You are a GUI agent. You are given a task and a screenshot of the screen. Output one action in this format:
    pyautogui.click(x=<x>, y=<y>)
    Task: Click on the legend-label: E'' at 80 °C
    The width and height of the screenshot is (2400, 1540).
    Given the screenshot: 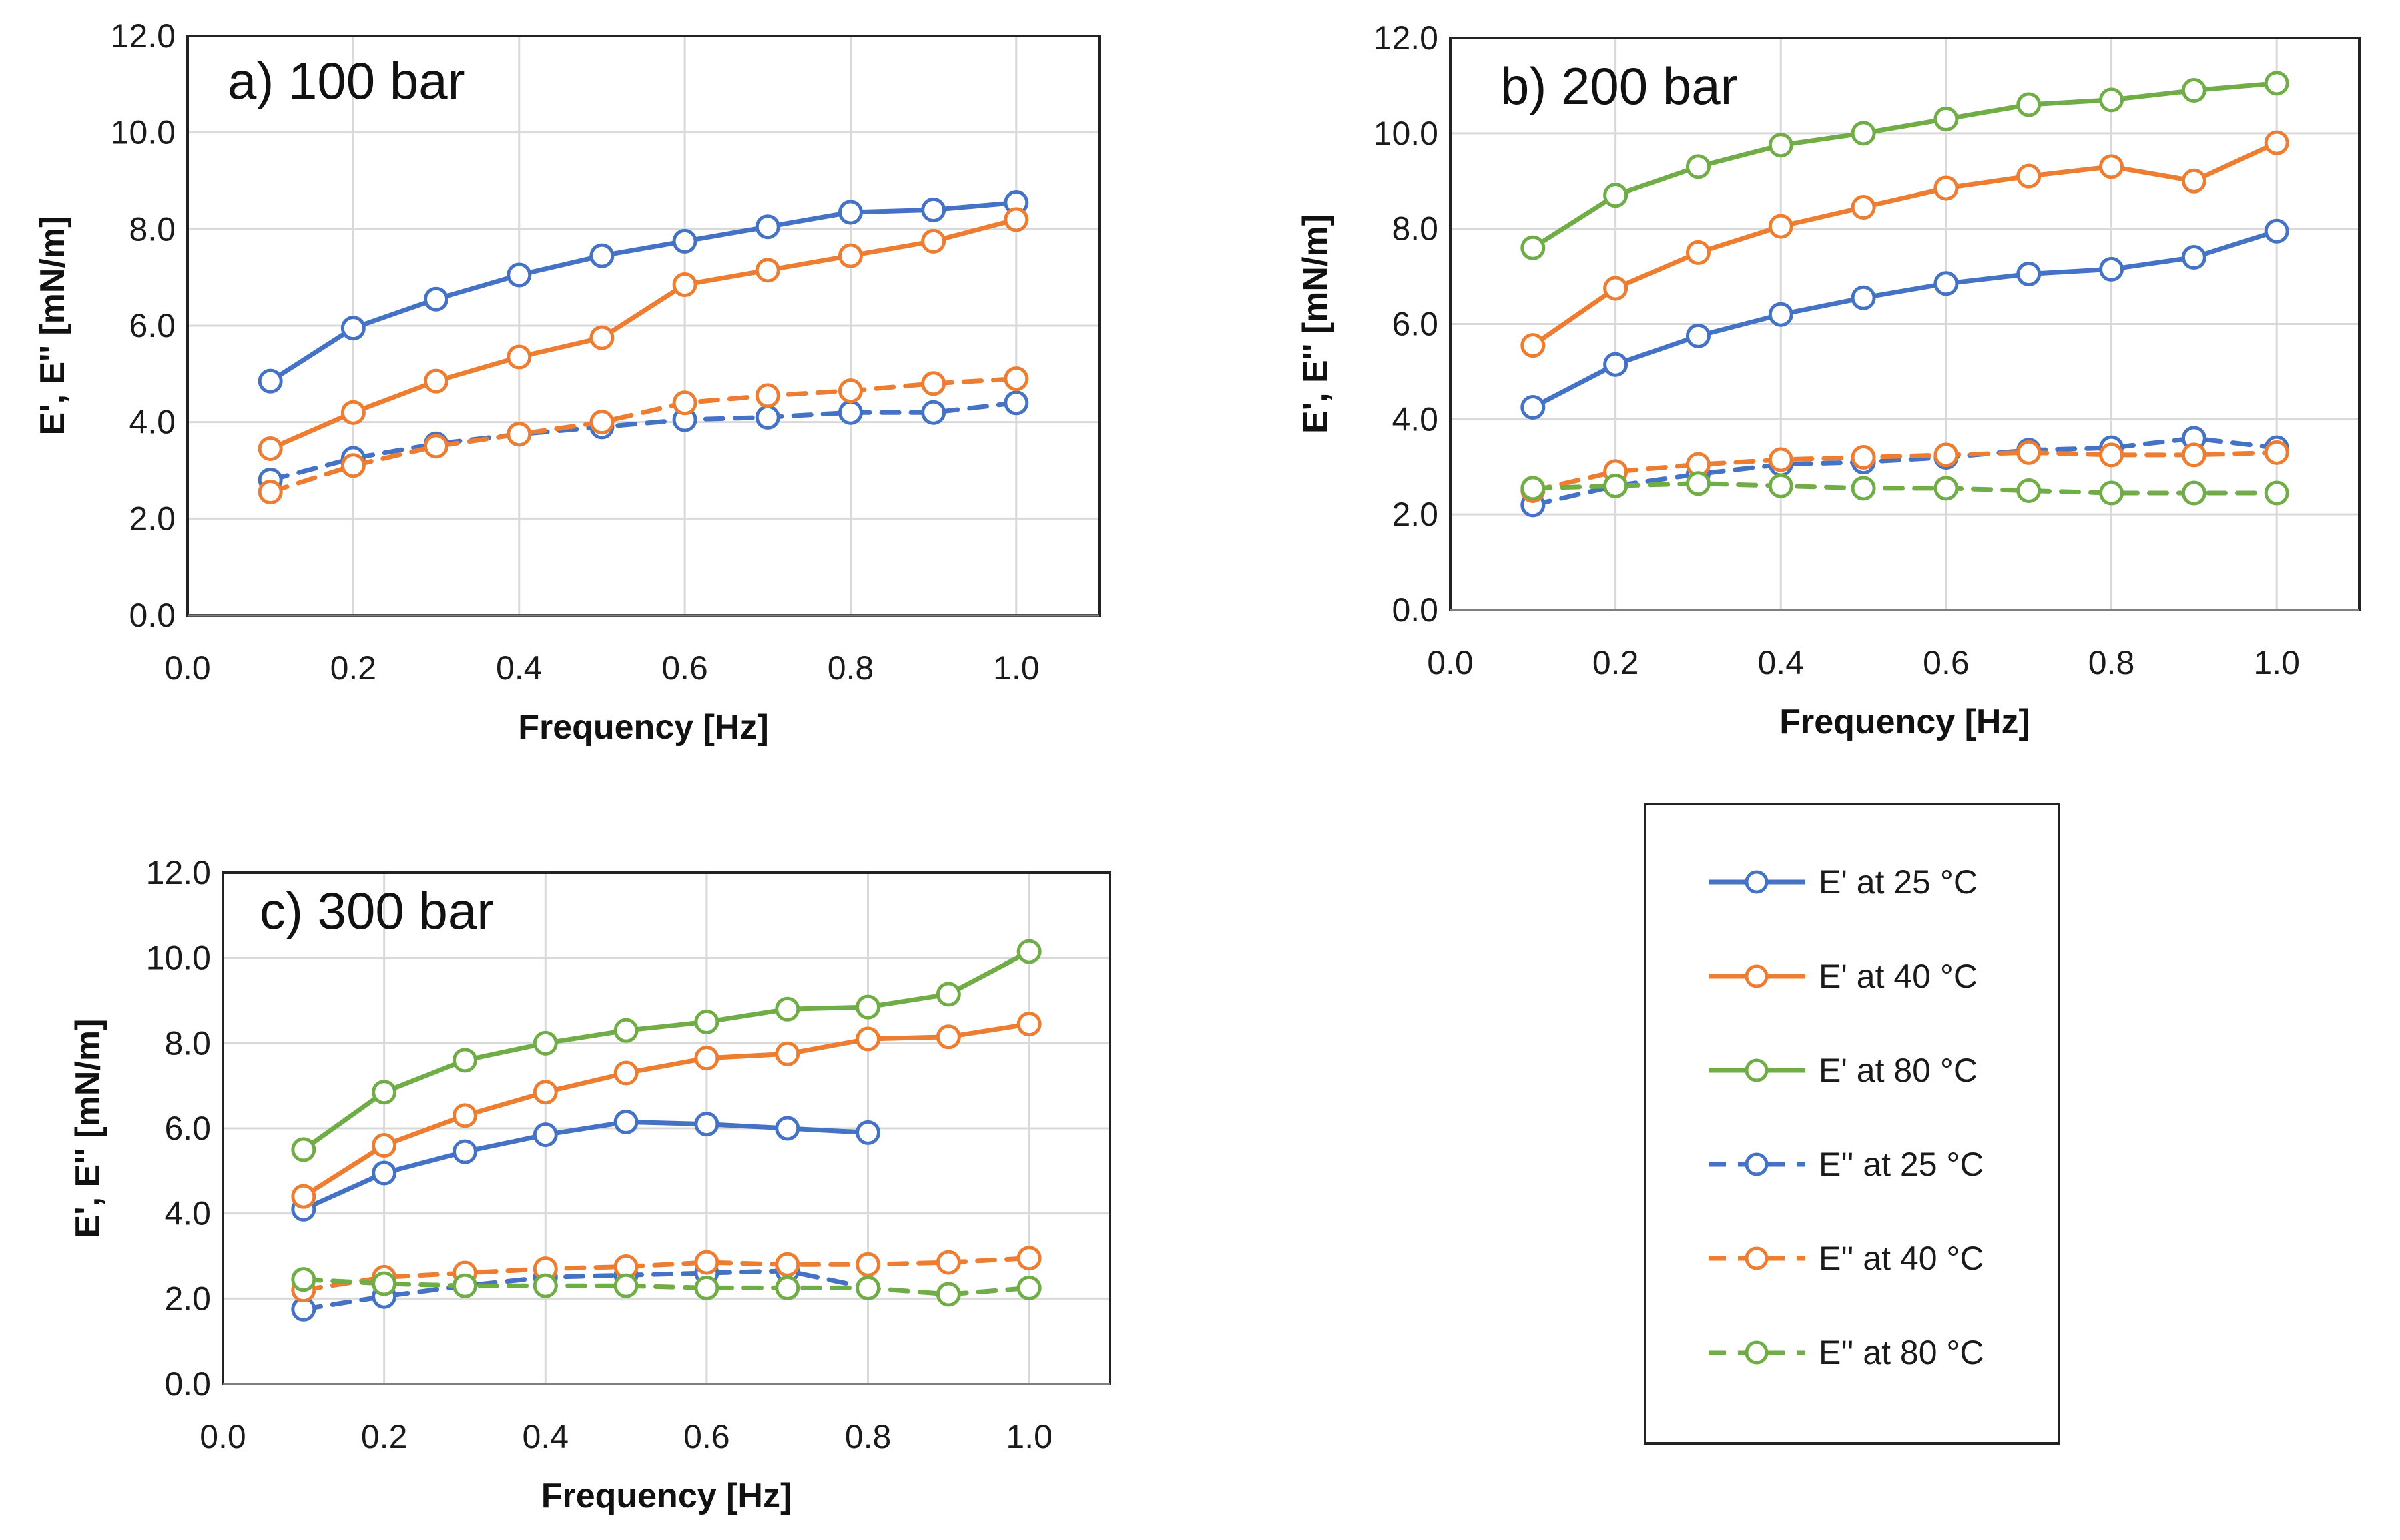 What is the action you would take?
    pyautogui.click(x=1901, y=1352)
    